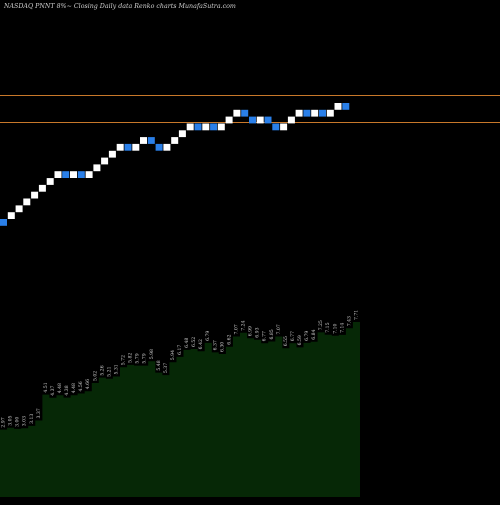 Image resolution: width=500 pixels, height=505 pixels. What do you see at coordinates (25, 421) in the screenshot?
I see `volume-label: 3.03` at bounding box center [25, 421].